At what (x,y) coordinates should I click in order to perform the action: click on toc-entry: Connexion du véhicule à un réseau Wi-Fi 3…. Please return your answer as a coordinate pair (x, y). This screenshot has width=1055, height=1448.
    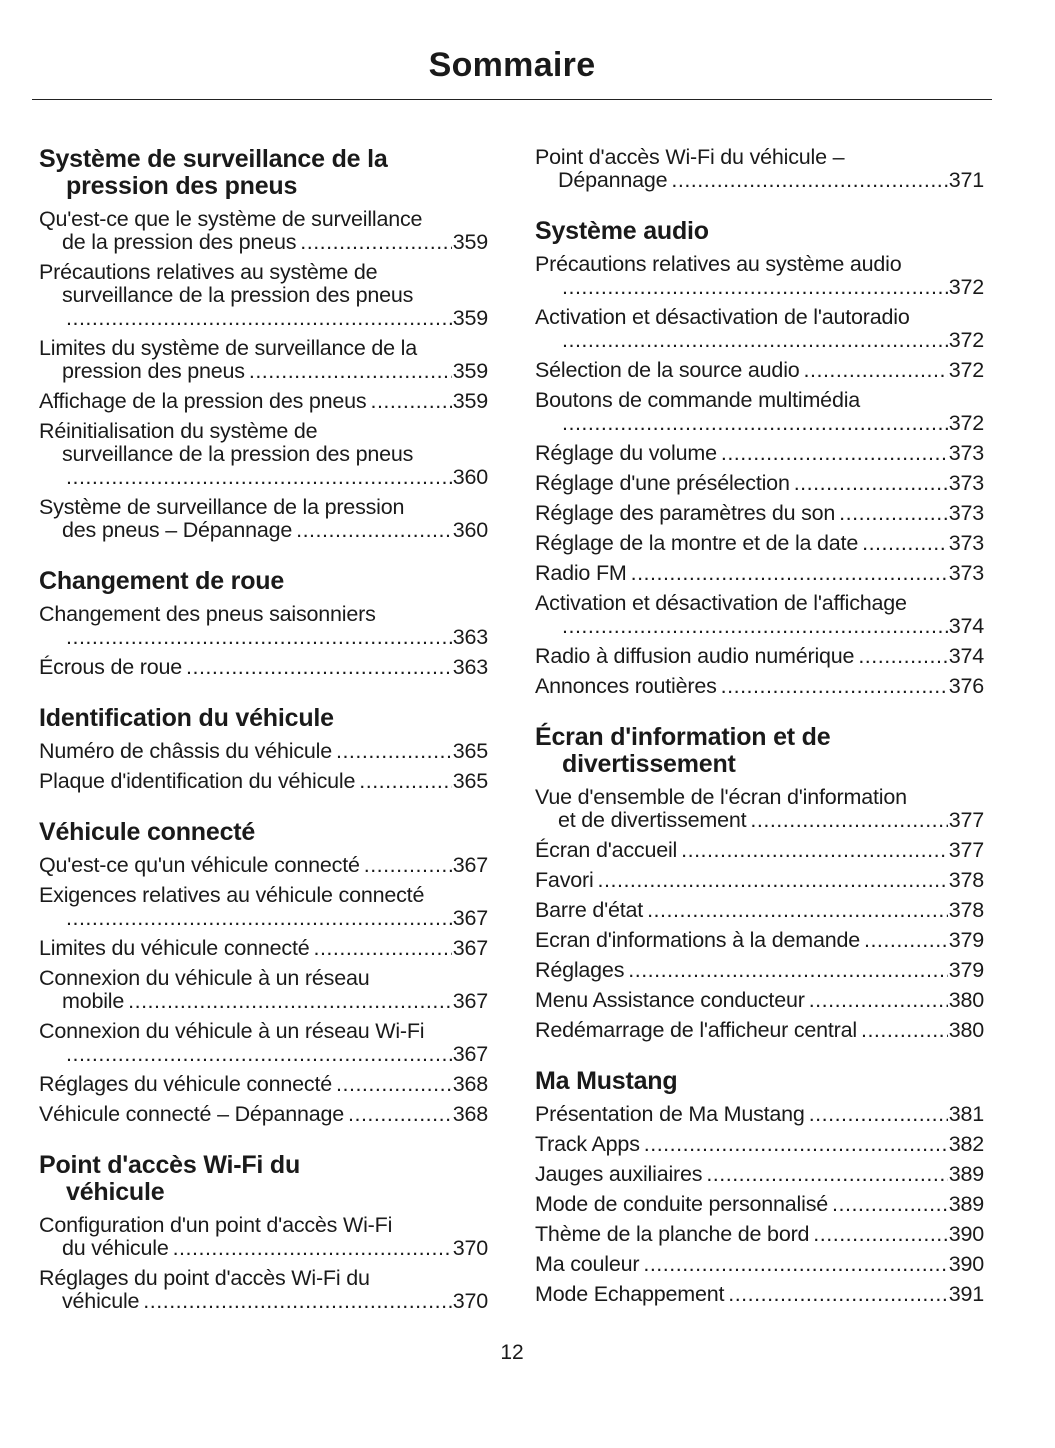
    Looking at the image, I should click on (263, 1043).